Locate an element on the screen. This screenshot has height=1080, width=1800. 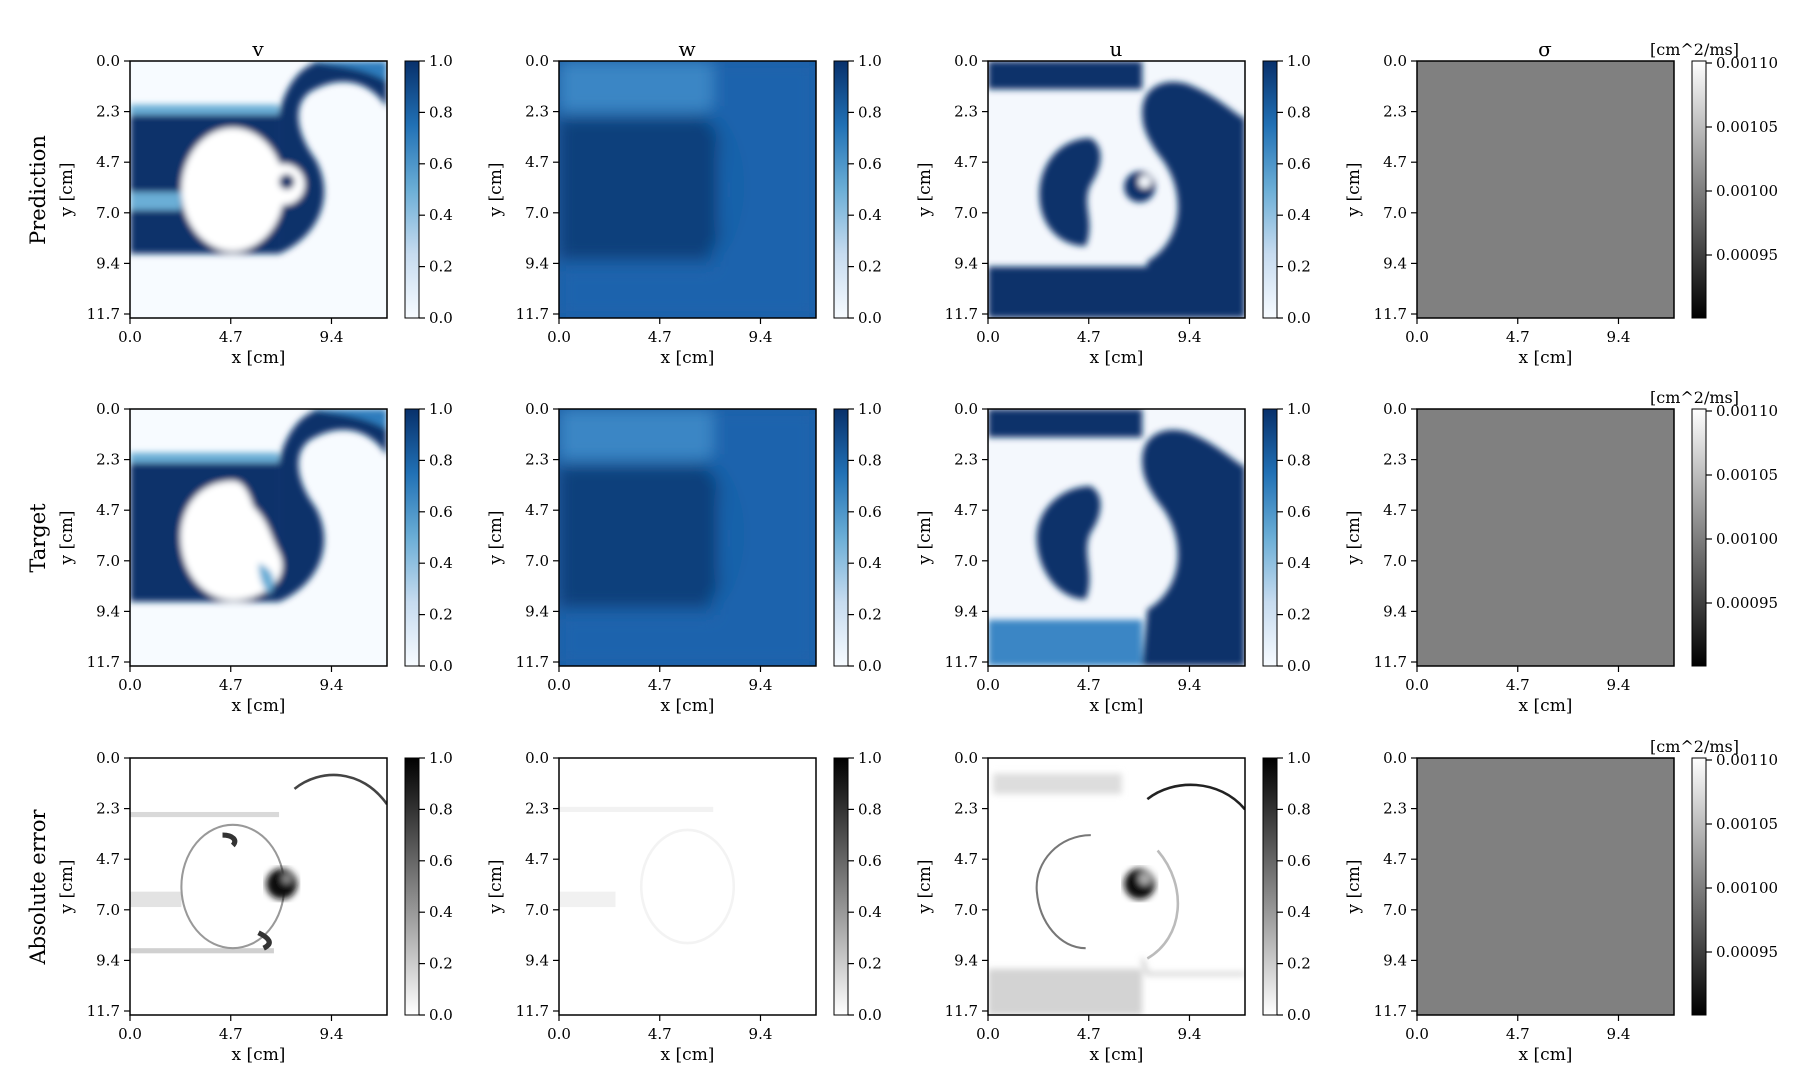
colorbar-error-u is located at coordinates (1270, 886).